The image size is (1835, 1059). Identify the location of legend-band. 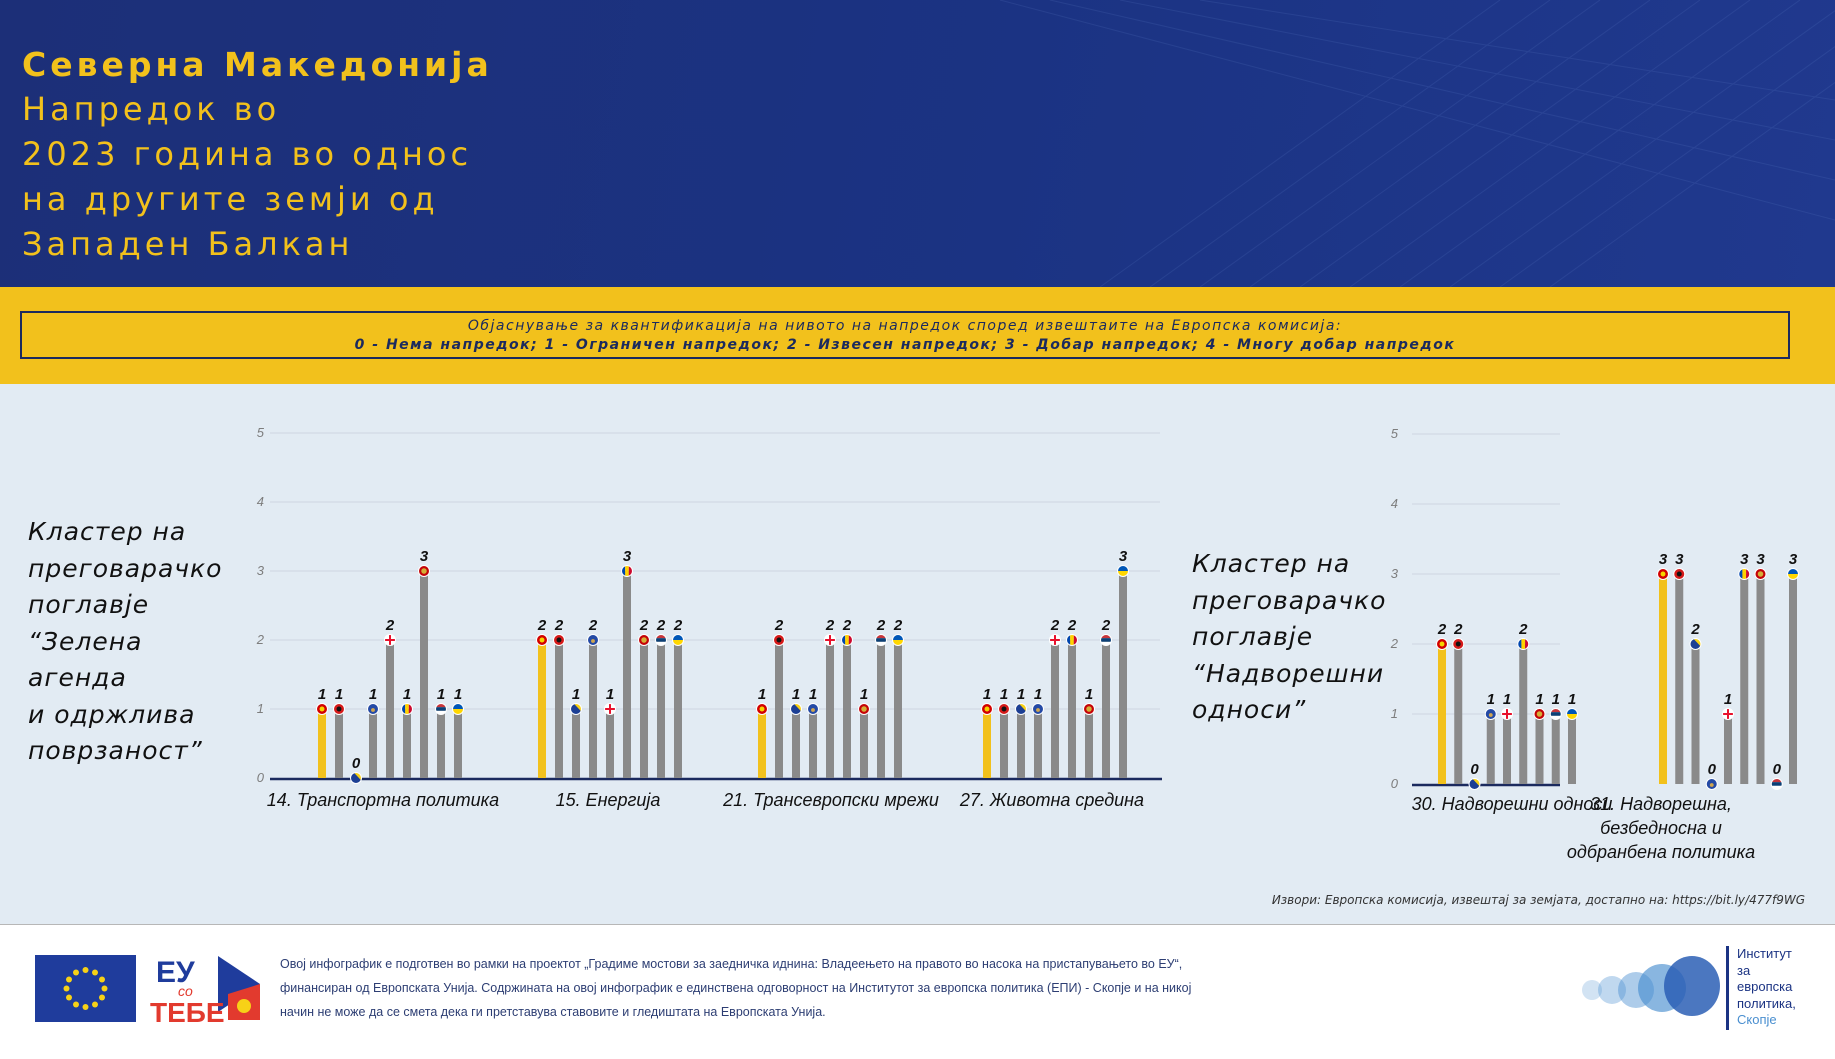
(917, 335).